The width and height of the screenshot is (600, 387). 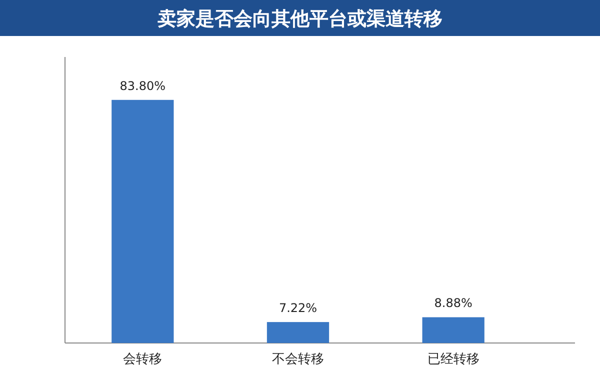 What do you see at coordinates (298, 308) in the screenshot?
I see `data-label: 7.22%` at bounding box center [298, 308].